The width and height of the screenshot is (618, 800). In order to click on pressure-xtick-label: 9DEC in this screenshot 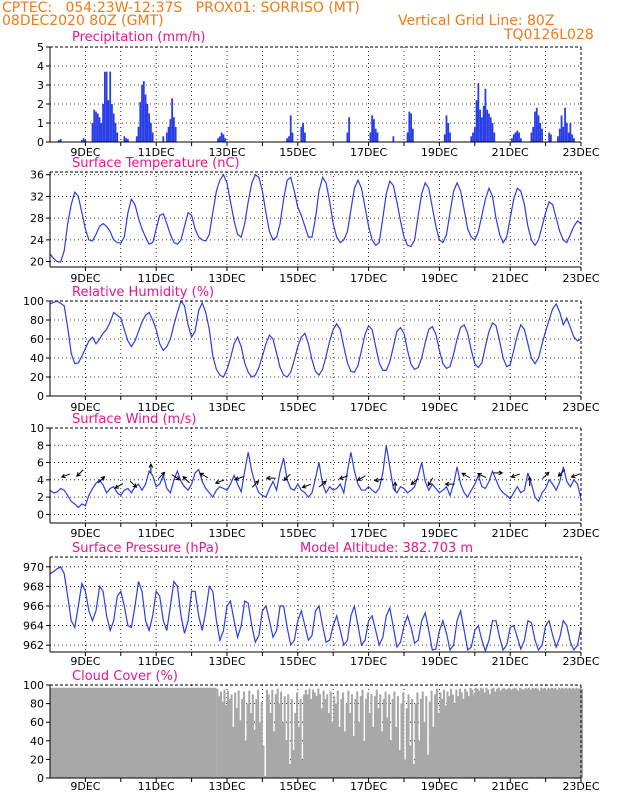, I will do `click(85, 661)`.